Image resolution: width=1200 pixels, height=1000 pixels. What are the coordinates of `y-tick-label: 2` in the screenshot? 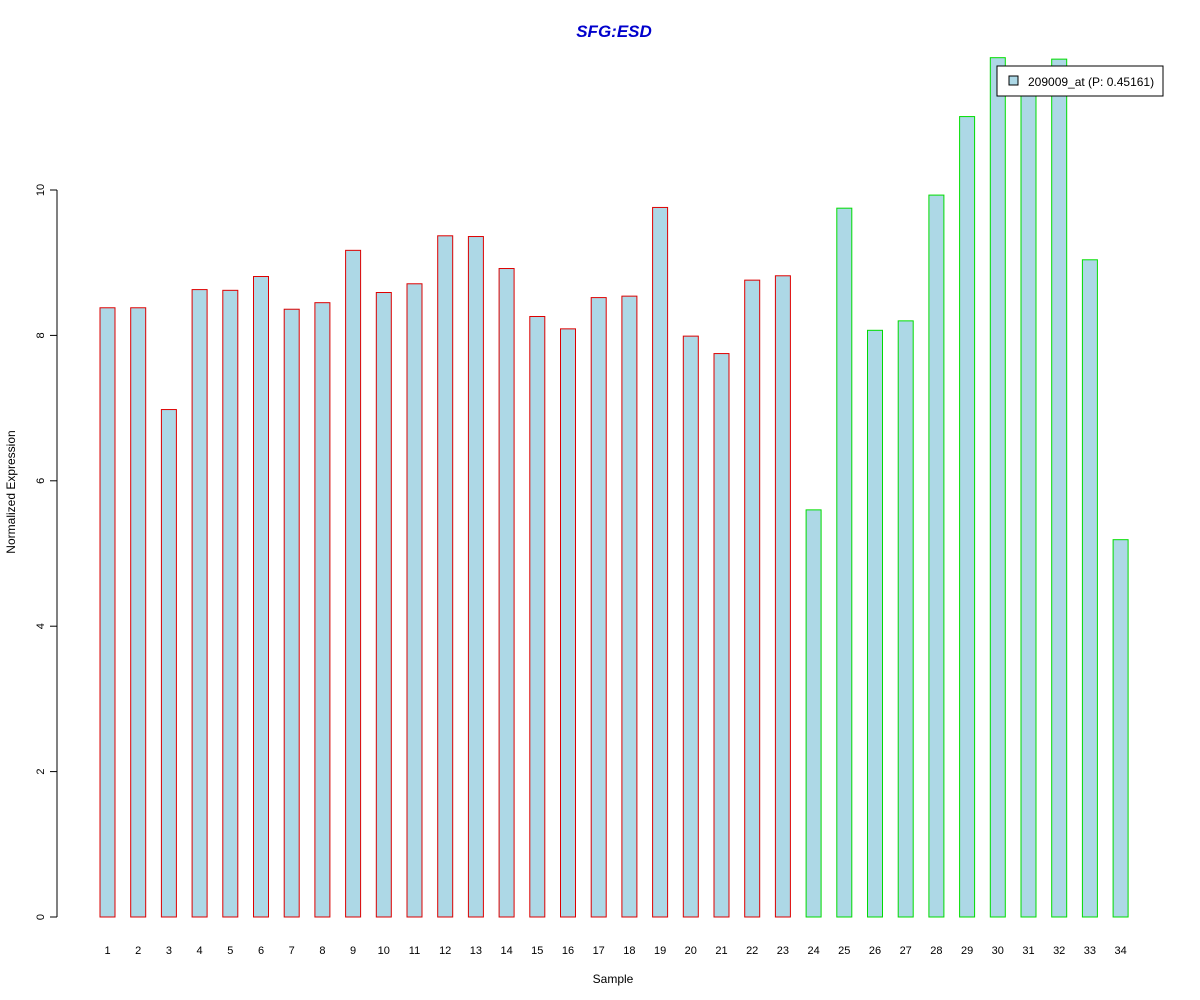 It's located at (41, 772).